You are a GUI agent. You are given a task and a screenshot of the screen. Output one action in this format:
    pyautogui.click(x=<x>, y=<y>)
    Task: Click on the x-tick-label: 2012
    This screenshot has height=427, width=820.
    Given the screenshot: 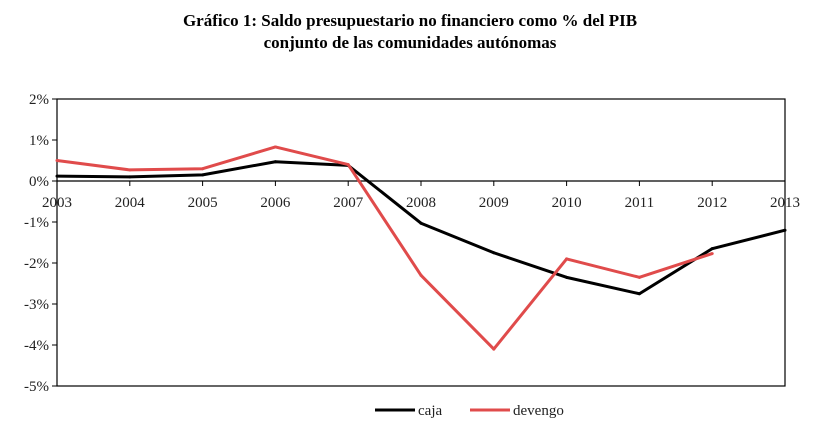 What is the action you would take?
    pyautogui.click(x=712, y=203)
    